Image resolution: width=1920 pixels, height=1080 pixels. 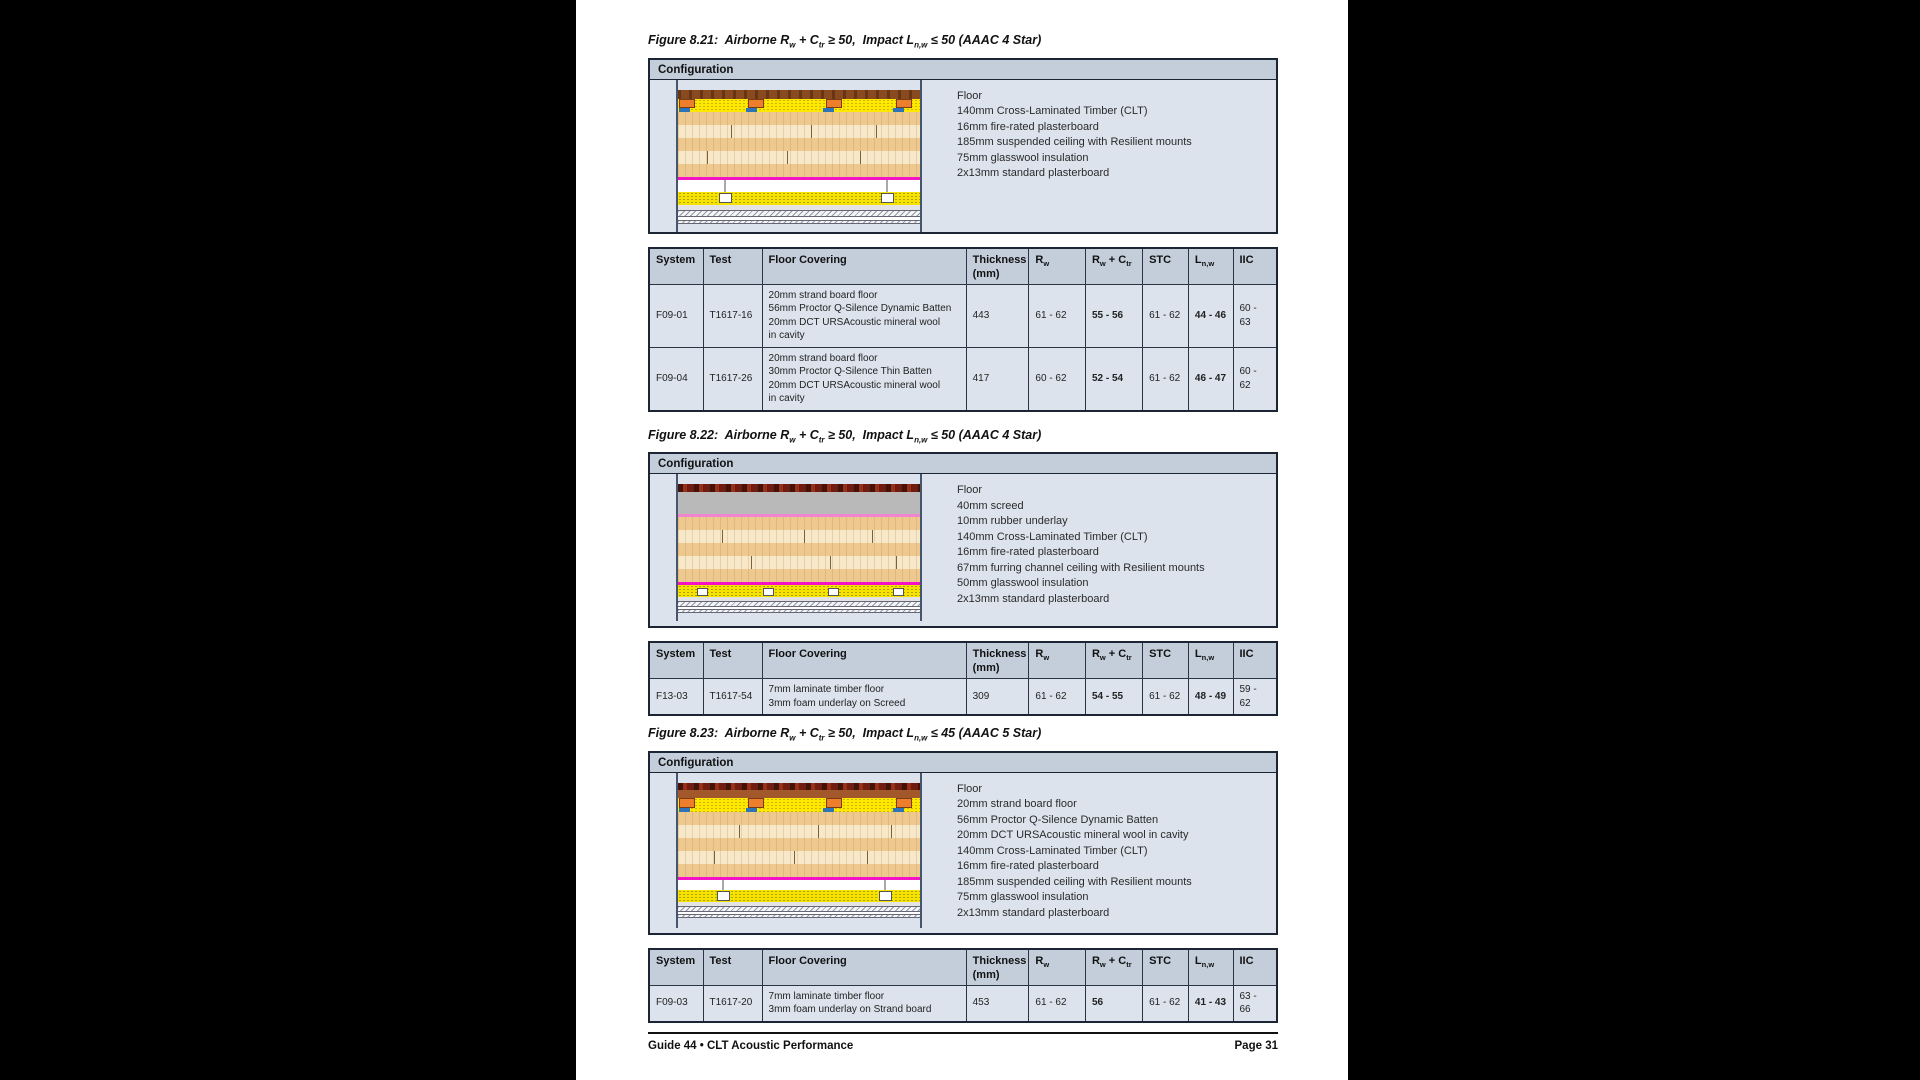 I want to click on title-subscript: n,w, so click(x=921, y=439).